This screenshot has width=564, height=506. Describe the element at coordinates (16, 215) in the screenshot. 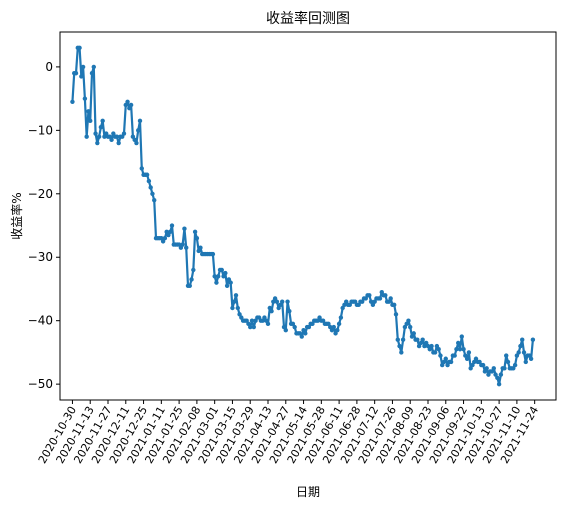

I see `y-axis-label: 收益率%` at that location.